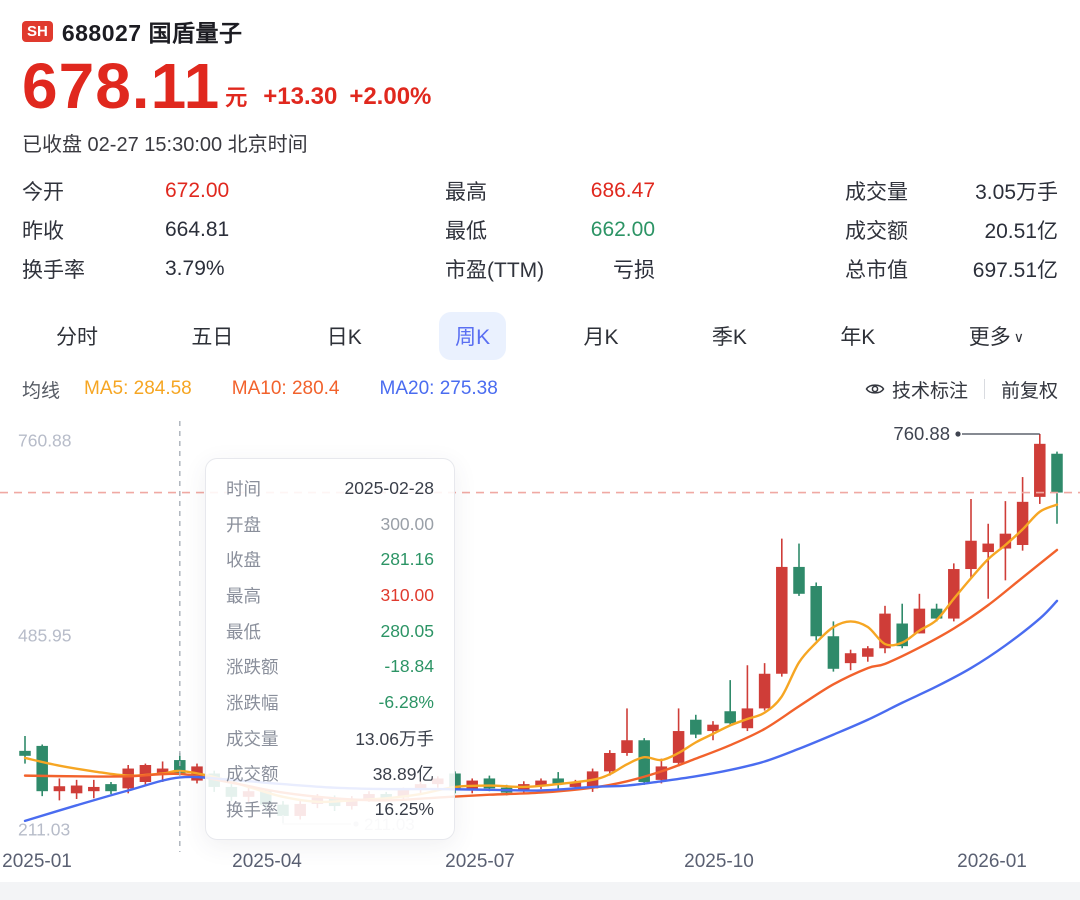 The height and width of the screenshot is (900, 1080). I want to click on stat-label: 总市值, so click(876, 270).